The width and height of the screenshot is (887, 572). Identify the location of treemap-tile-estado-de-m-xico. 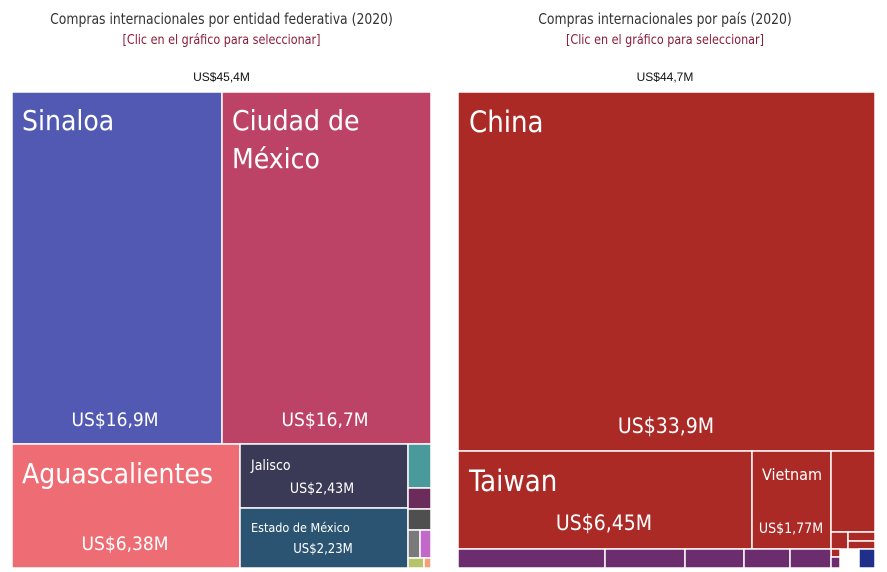
(324, 538).